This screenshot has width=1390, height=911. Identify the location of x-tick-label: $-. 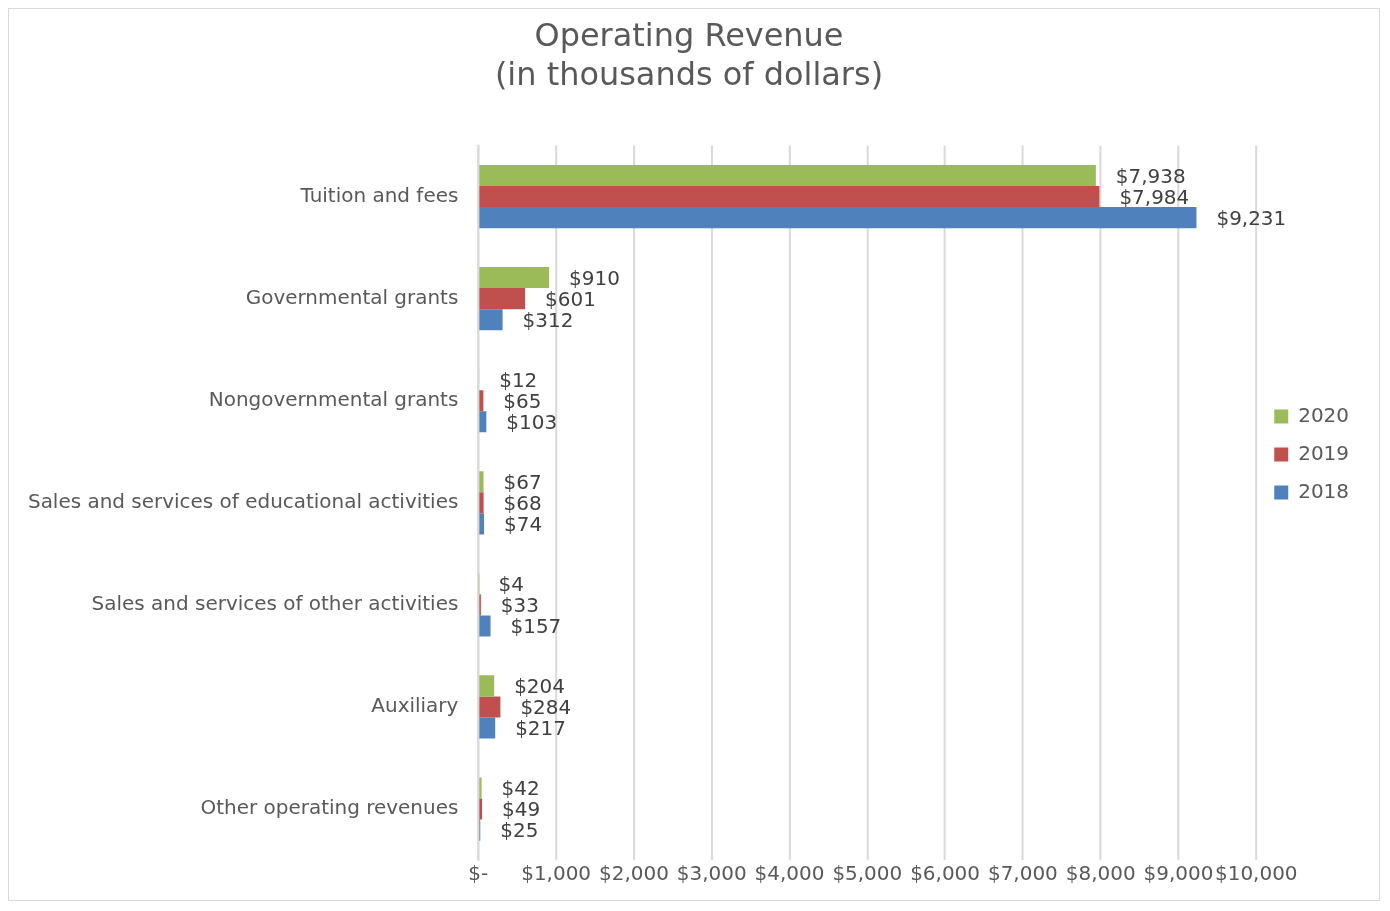
(478, 873).